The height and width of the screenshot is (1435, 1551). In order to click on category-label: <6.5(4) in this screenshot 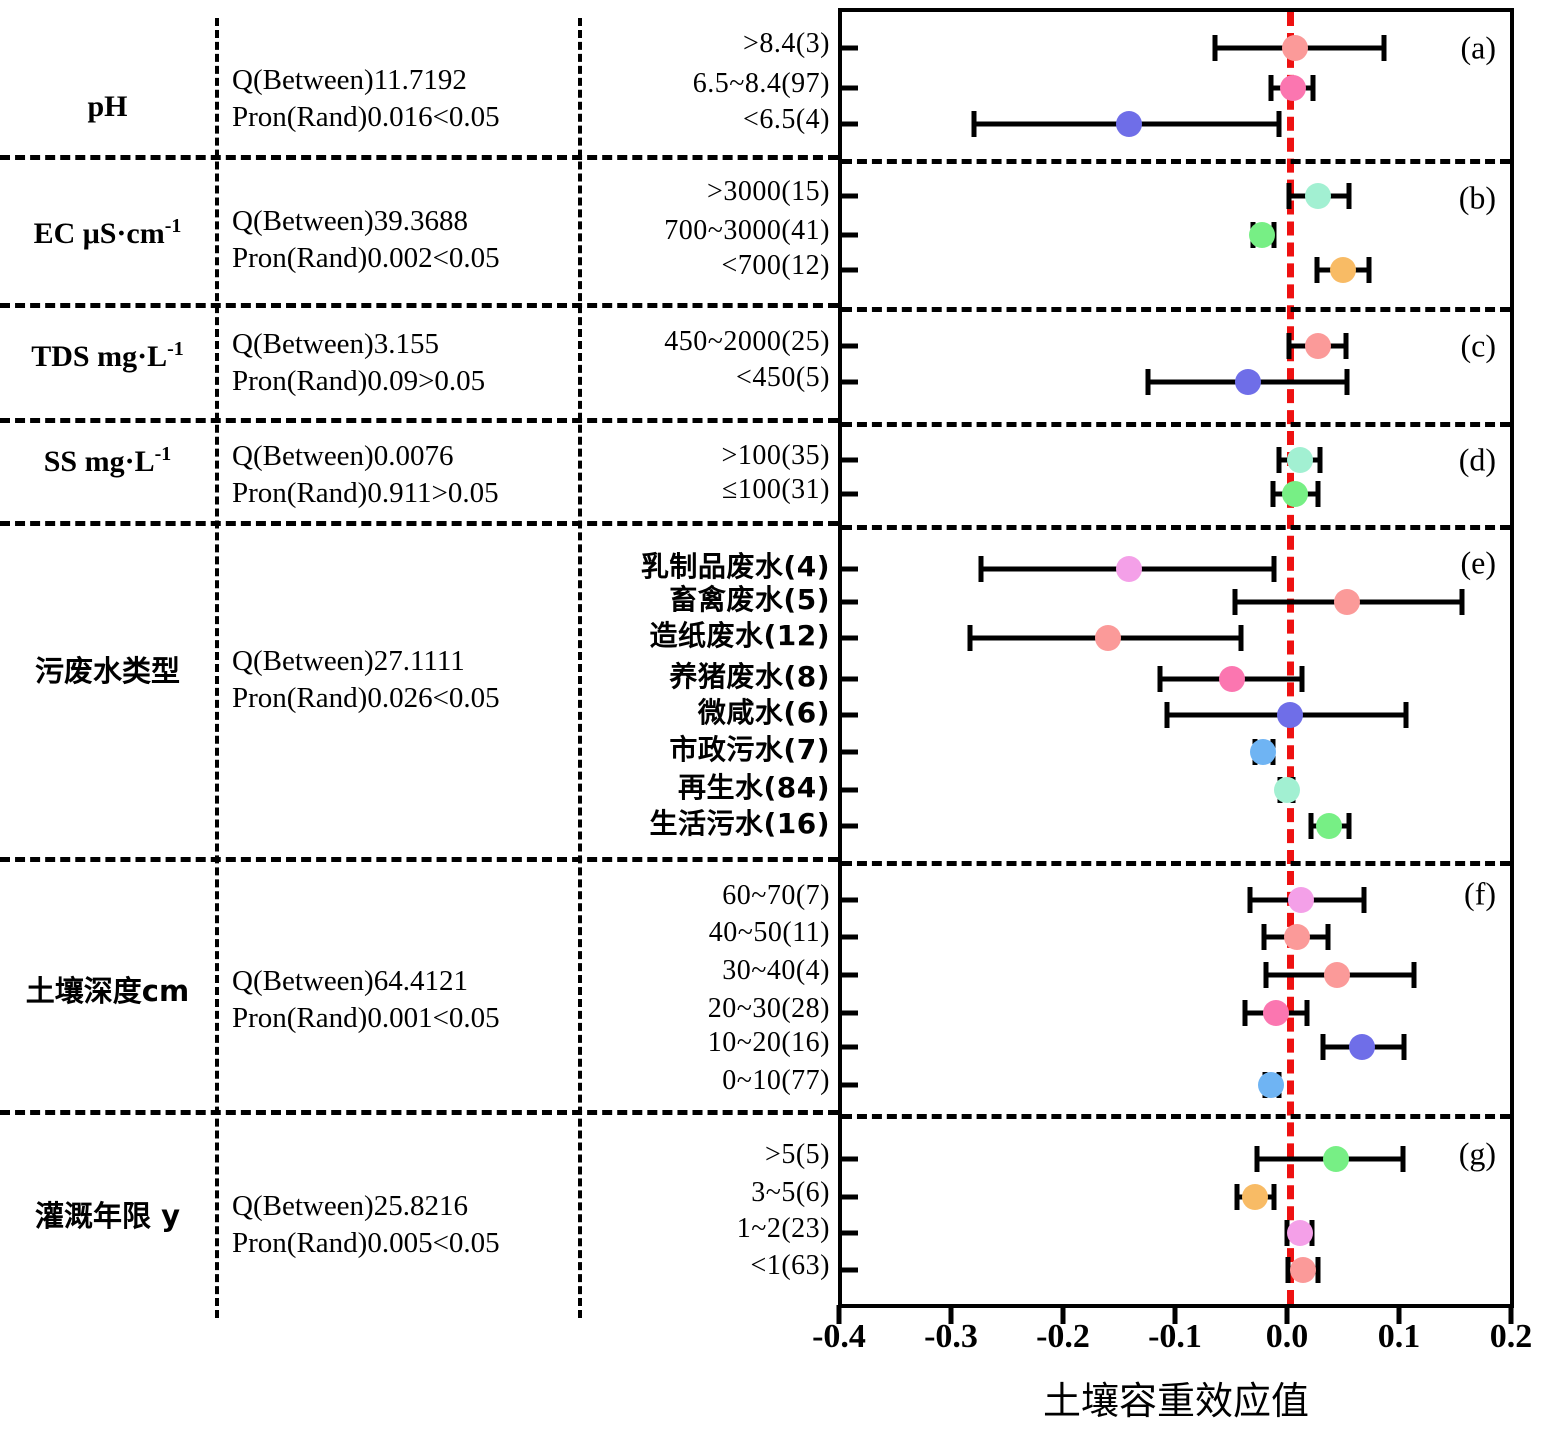, I will do `click(786, 119)`.